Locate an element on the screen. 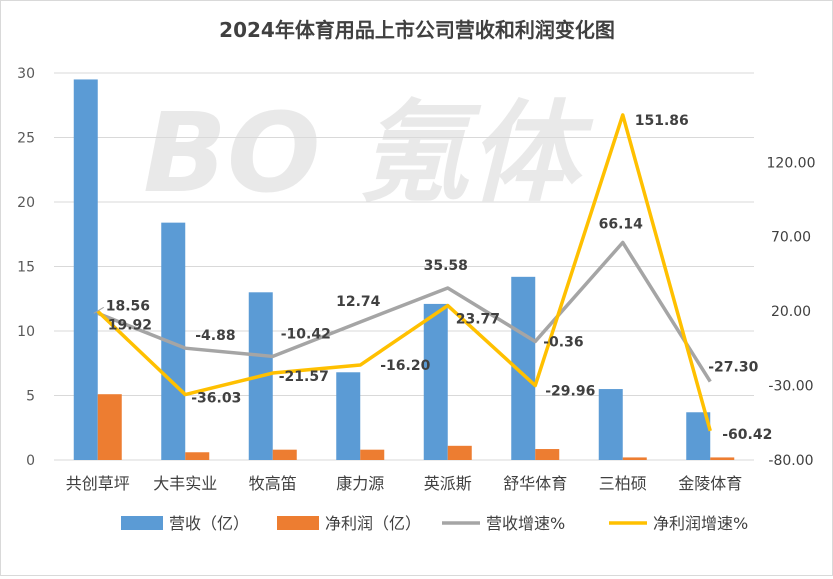 This screenshot has height=579, width=833. left-tick-label: 5 is located at coordinates (30, 397).